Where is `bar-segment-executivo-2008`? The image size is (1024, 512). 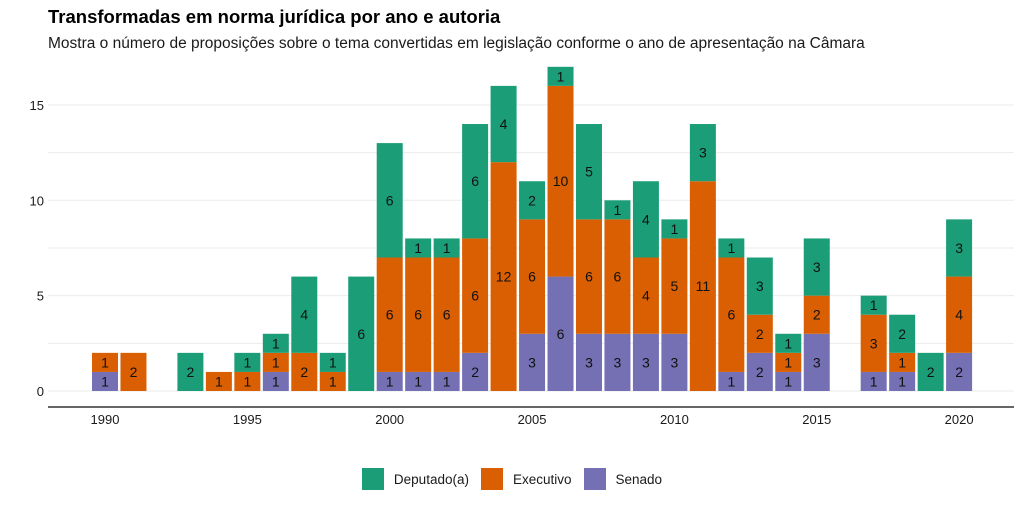
bar-segment-executivo-2008 is located at coordinates (617, 276).